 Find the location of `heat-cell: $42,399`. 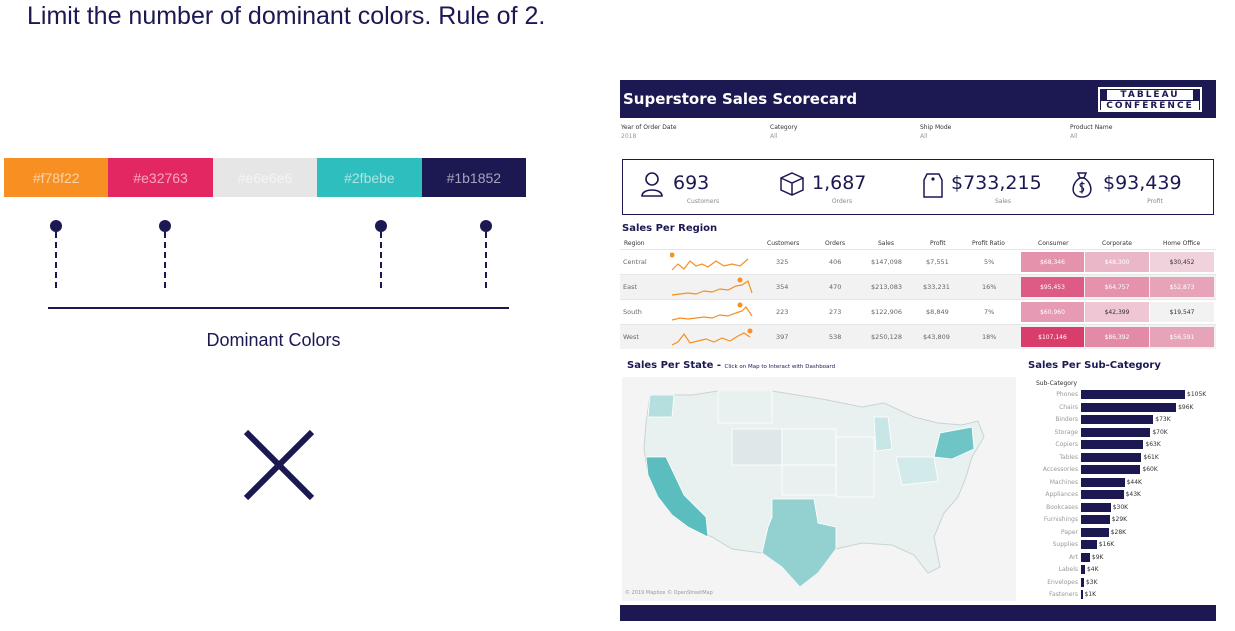

heat-cell: $42,399 is located at coordinates (1117, 312).